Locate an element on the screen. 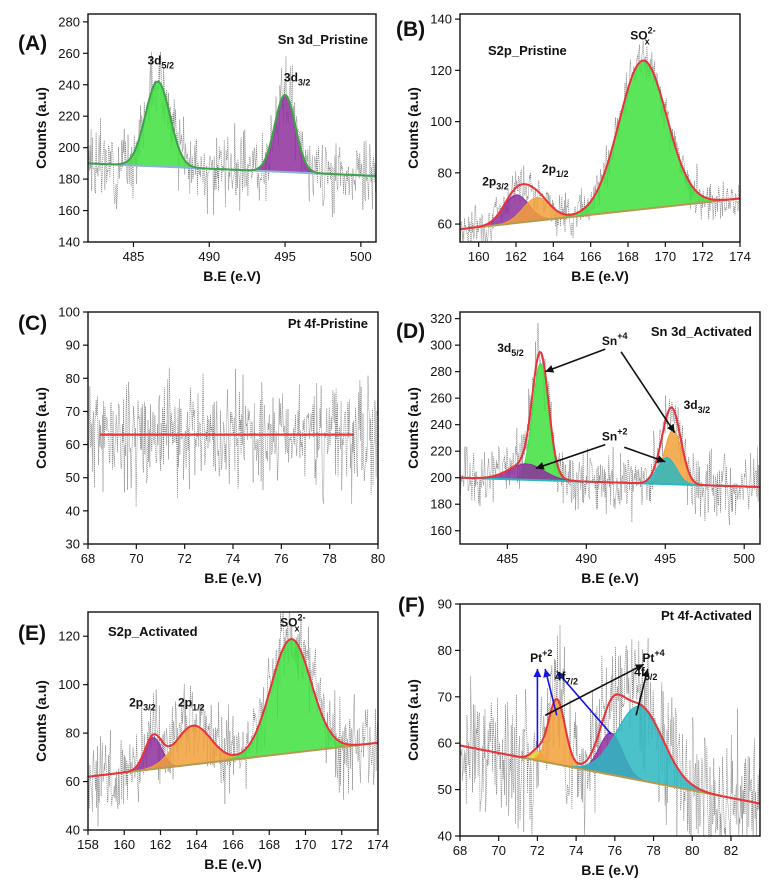  y-tick-label: 280 is located at coordinates (69, 21).